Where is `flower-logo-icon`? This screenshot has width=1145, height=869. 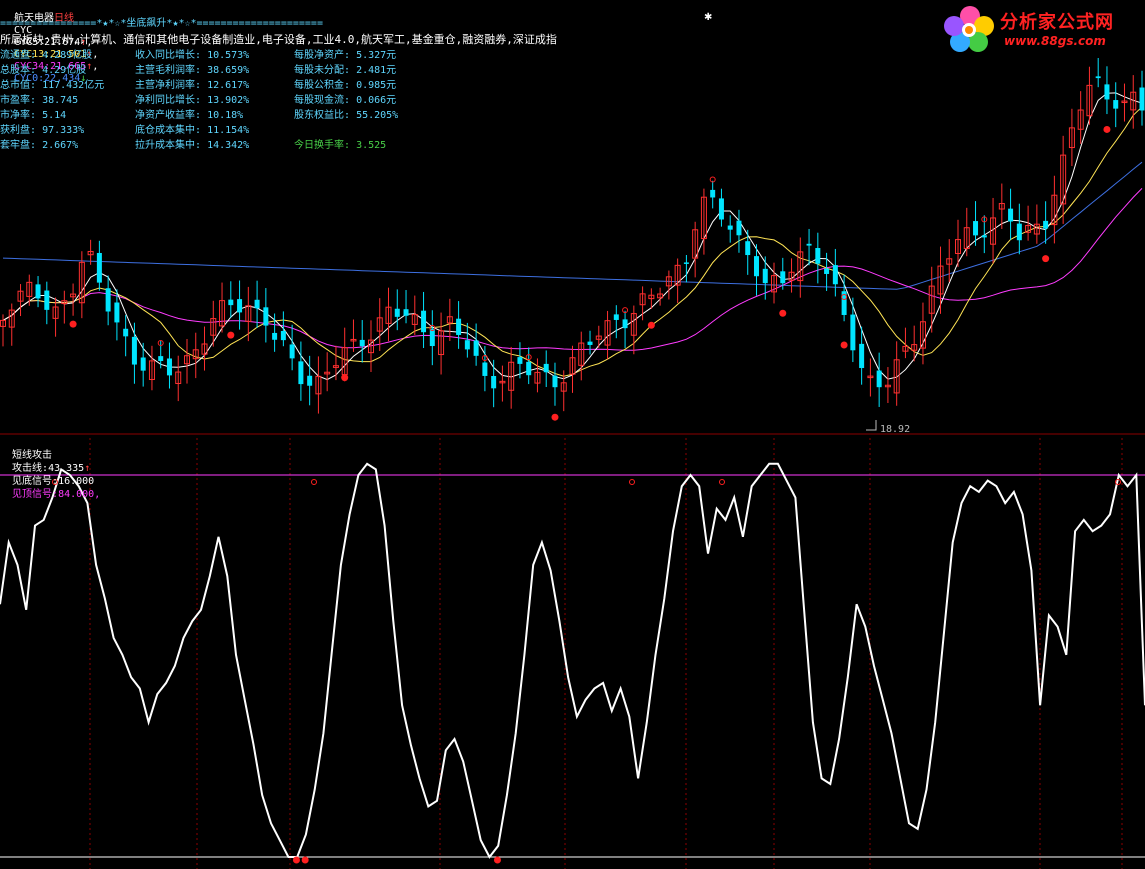
flower-logo-icon is located at coordinates (969, 29).